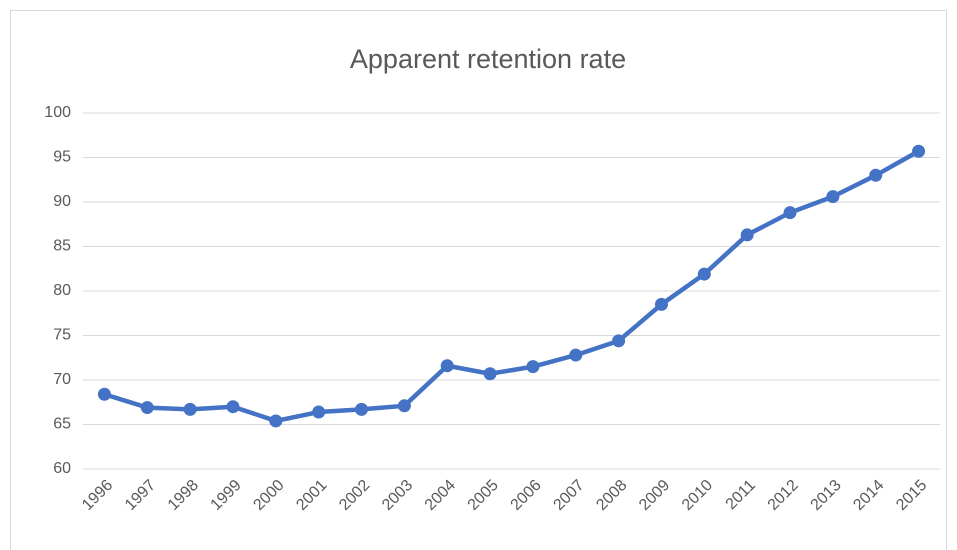 The height and width of the screenshot is (550, 957). I want to click on y-tick-label: 95, so click(62, 157).